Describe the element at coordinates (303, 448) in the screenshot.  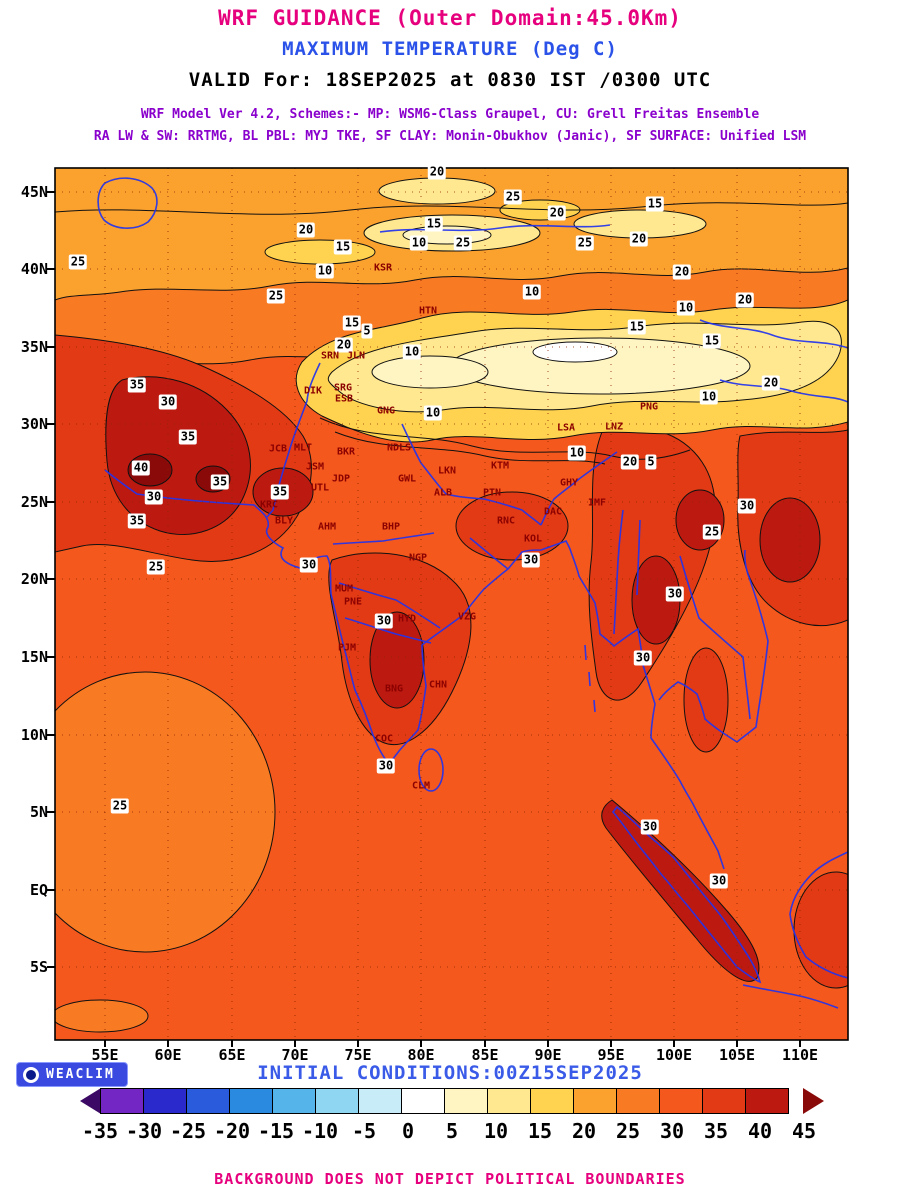
I see `city-label: MLT` at that location.